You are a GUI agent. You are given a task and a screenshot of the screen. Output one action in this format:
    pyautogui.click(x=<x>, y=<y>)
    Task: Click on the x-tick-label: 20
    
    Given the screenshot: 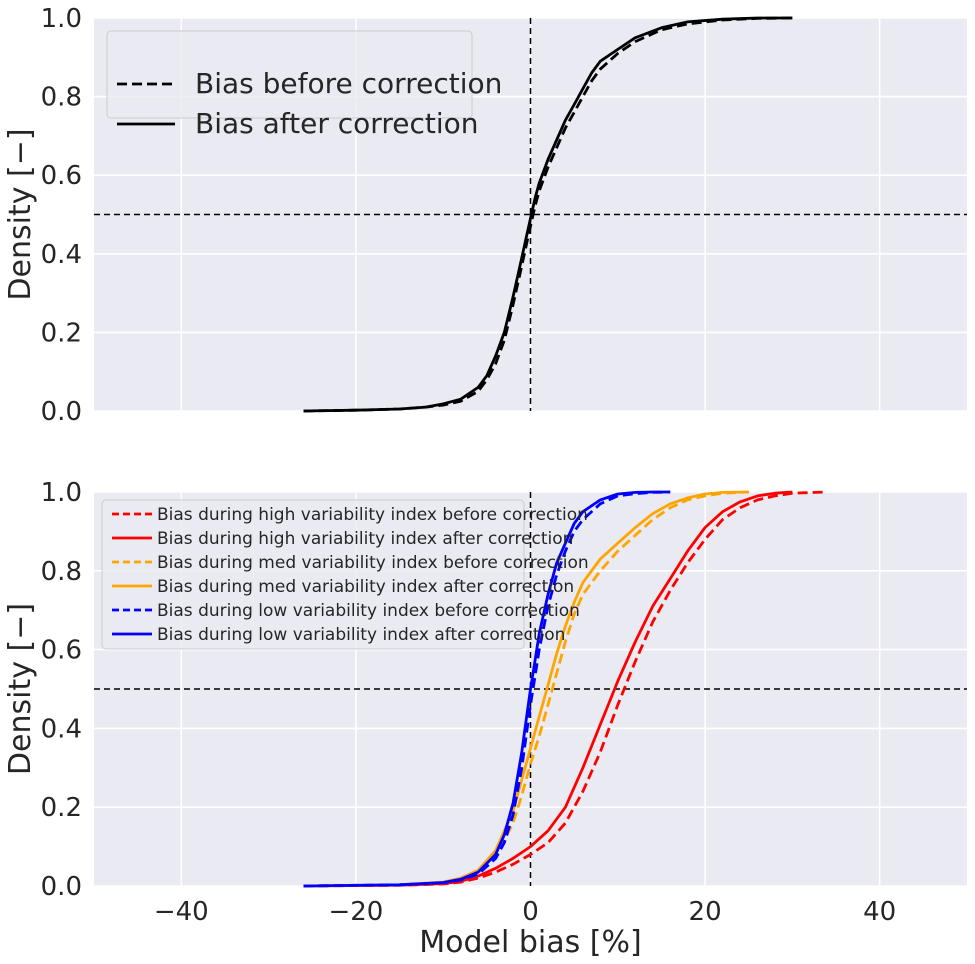 What is the action you would take?
    pyautogui.click(x=705, y=912)
    